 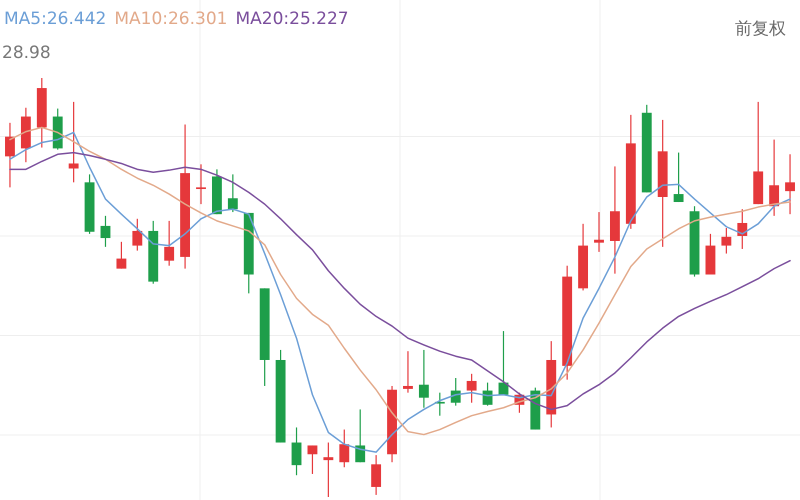 I want to click on legend: MA5:26.442 MA10:26.301 MA20:25.227, so click(x=176, y=19).